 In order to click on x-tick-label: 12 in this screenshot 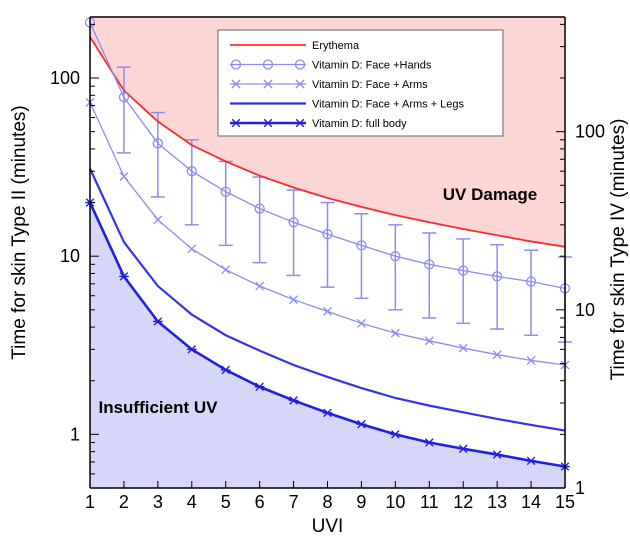, I will do `click(463, 502)`.